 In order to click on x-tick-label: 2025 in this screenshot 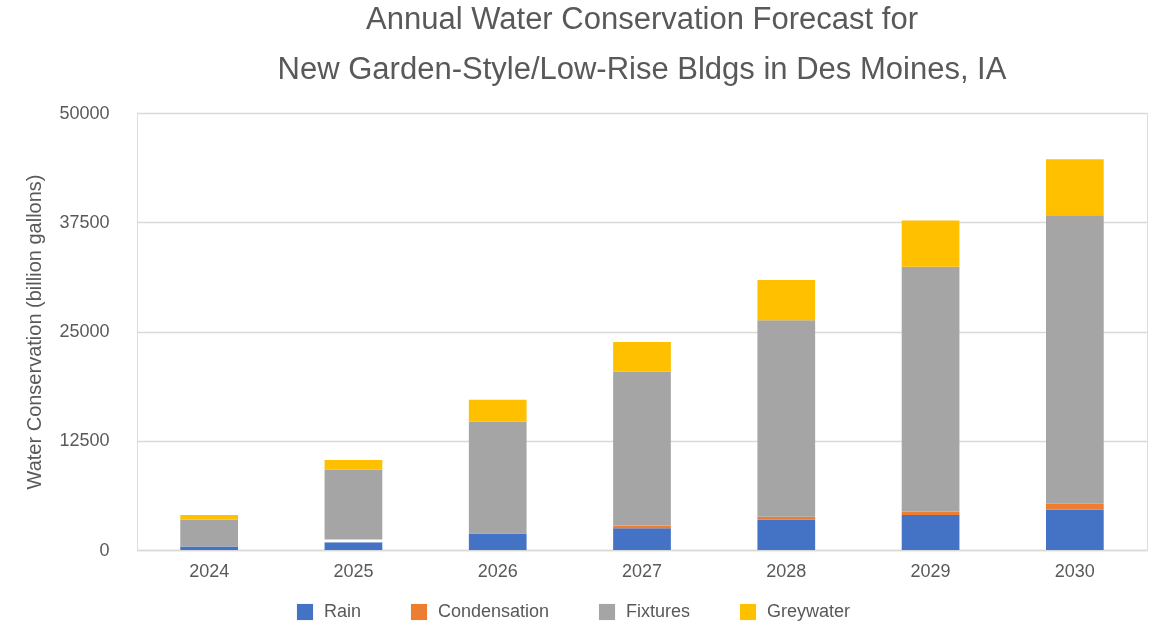, I will do `click(353, 570)`.